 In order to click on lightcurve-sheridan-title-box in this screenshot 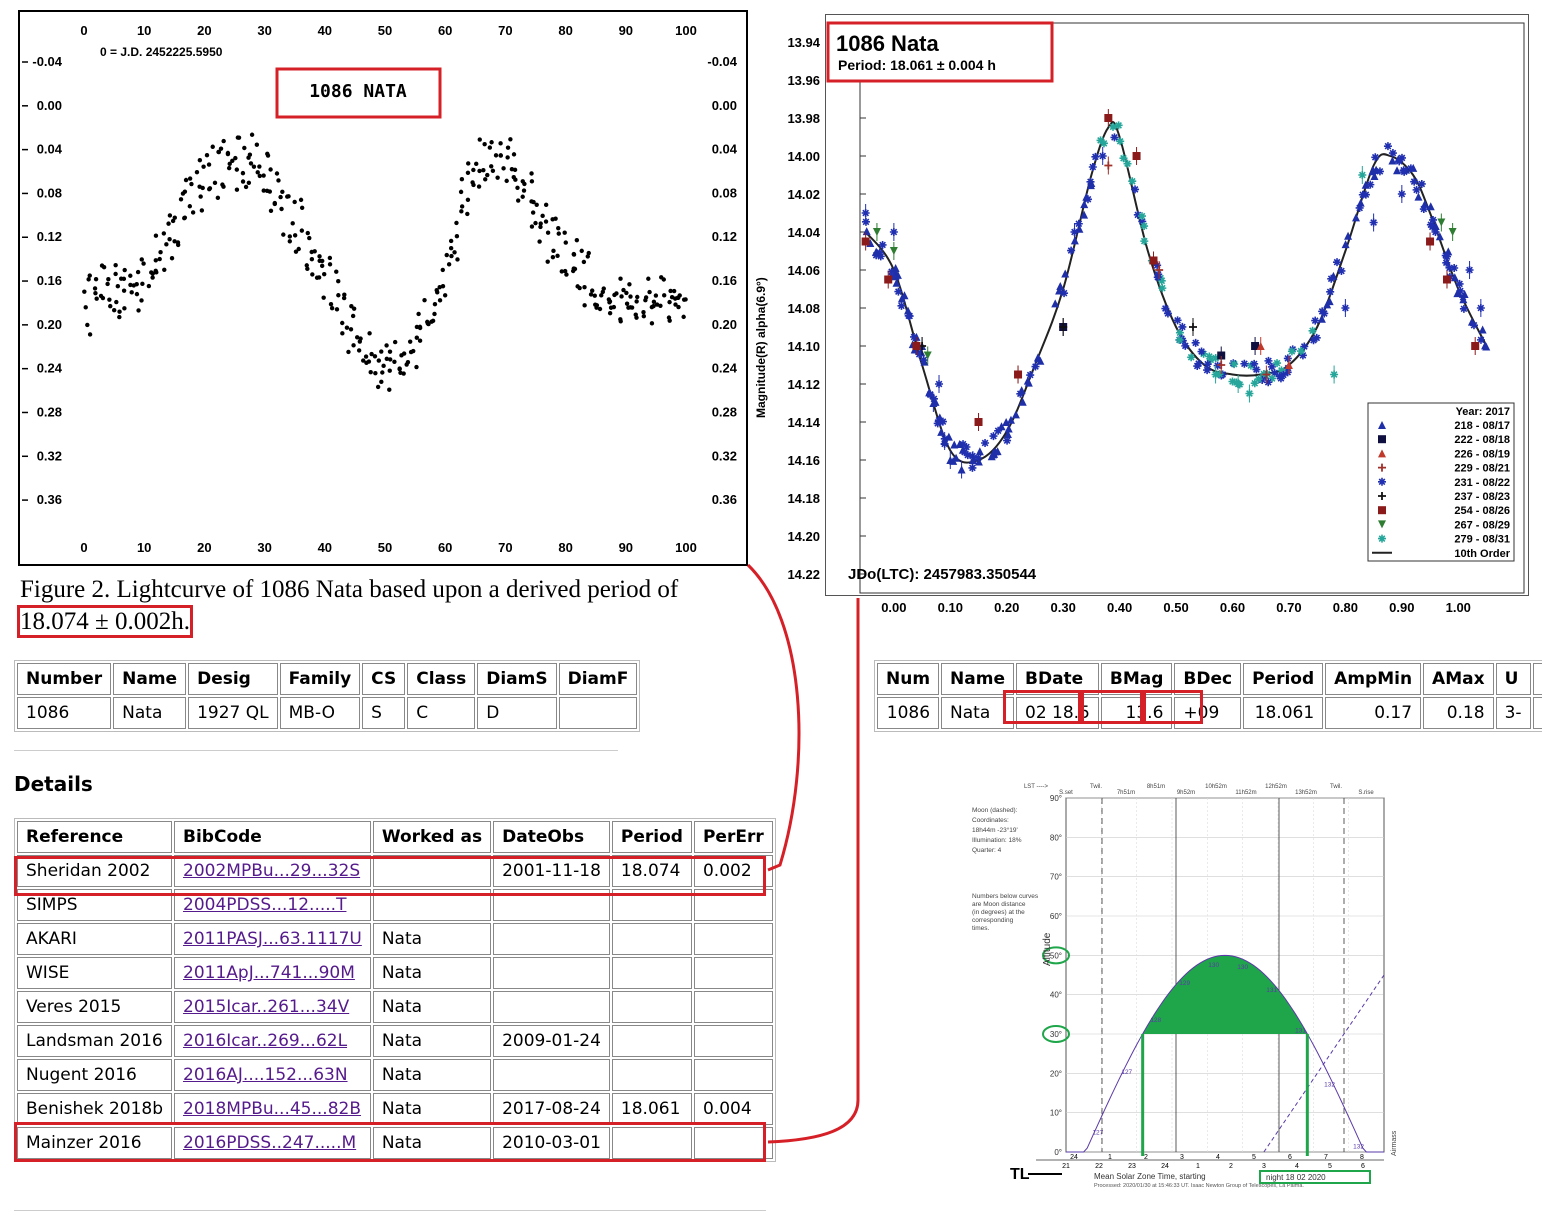, I will do `click(358, 93)`.